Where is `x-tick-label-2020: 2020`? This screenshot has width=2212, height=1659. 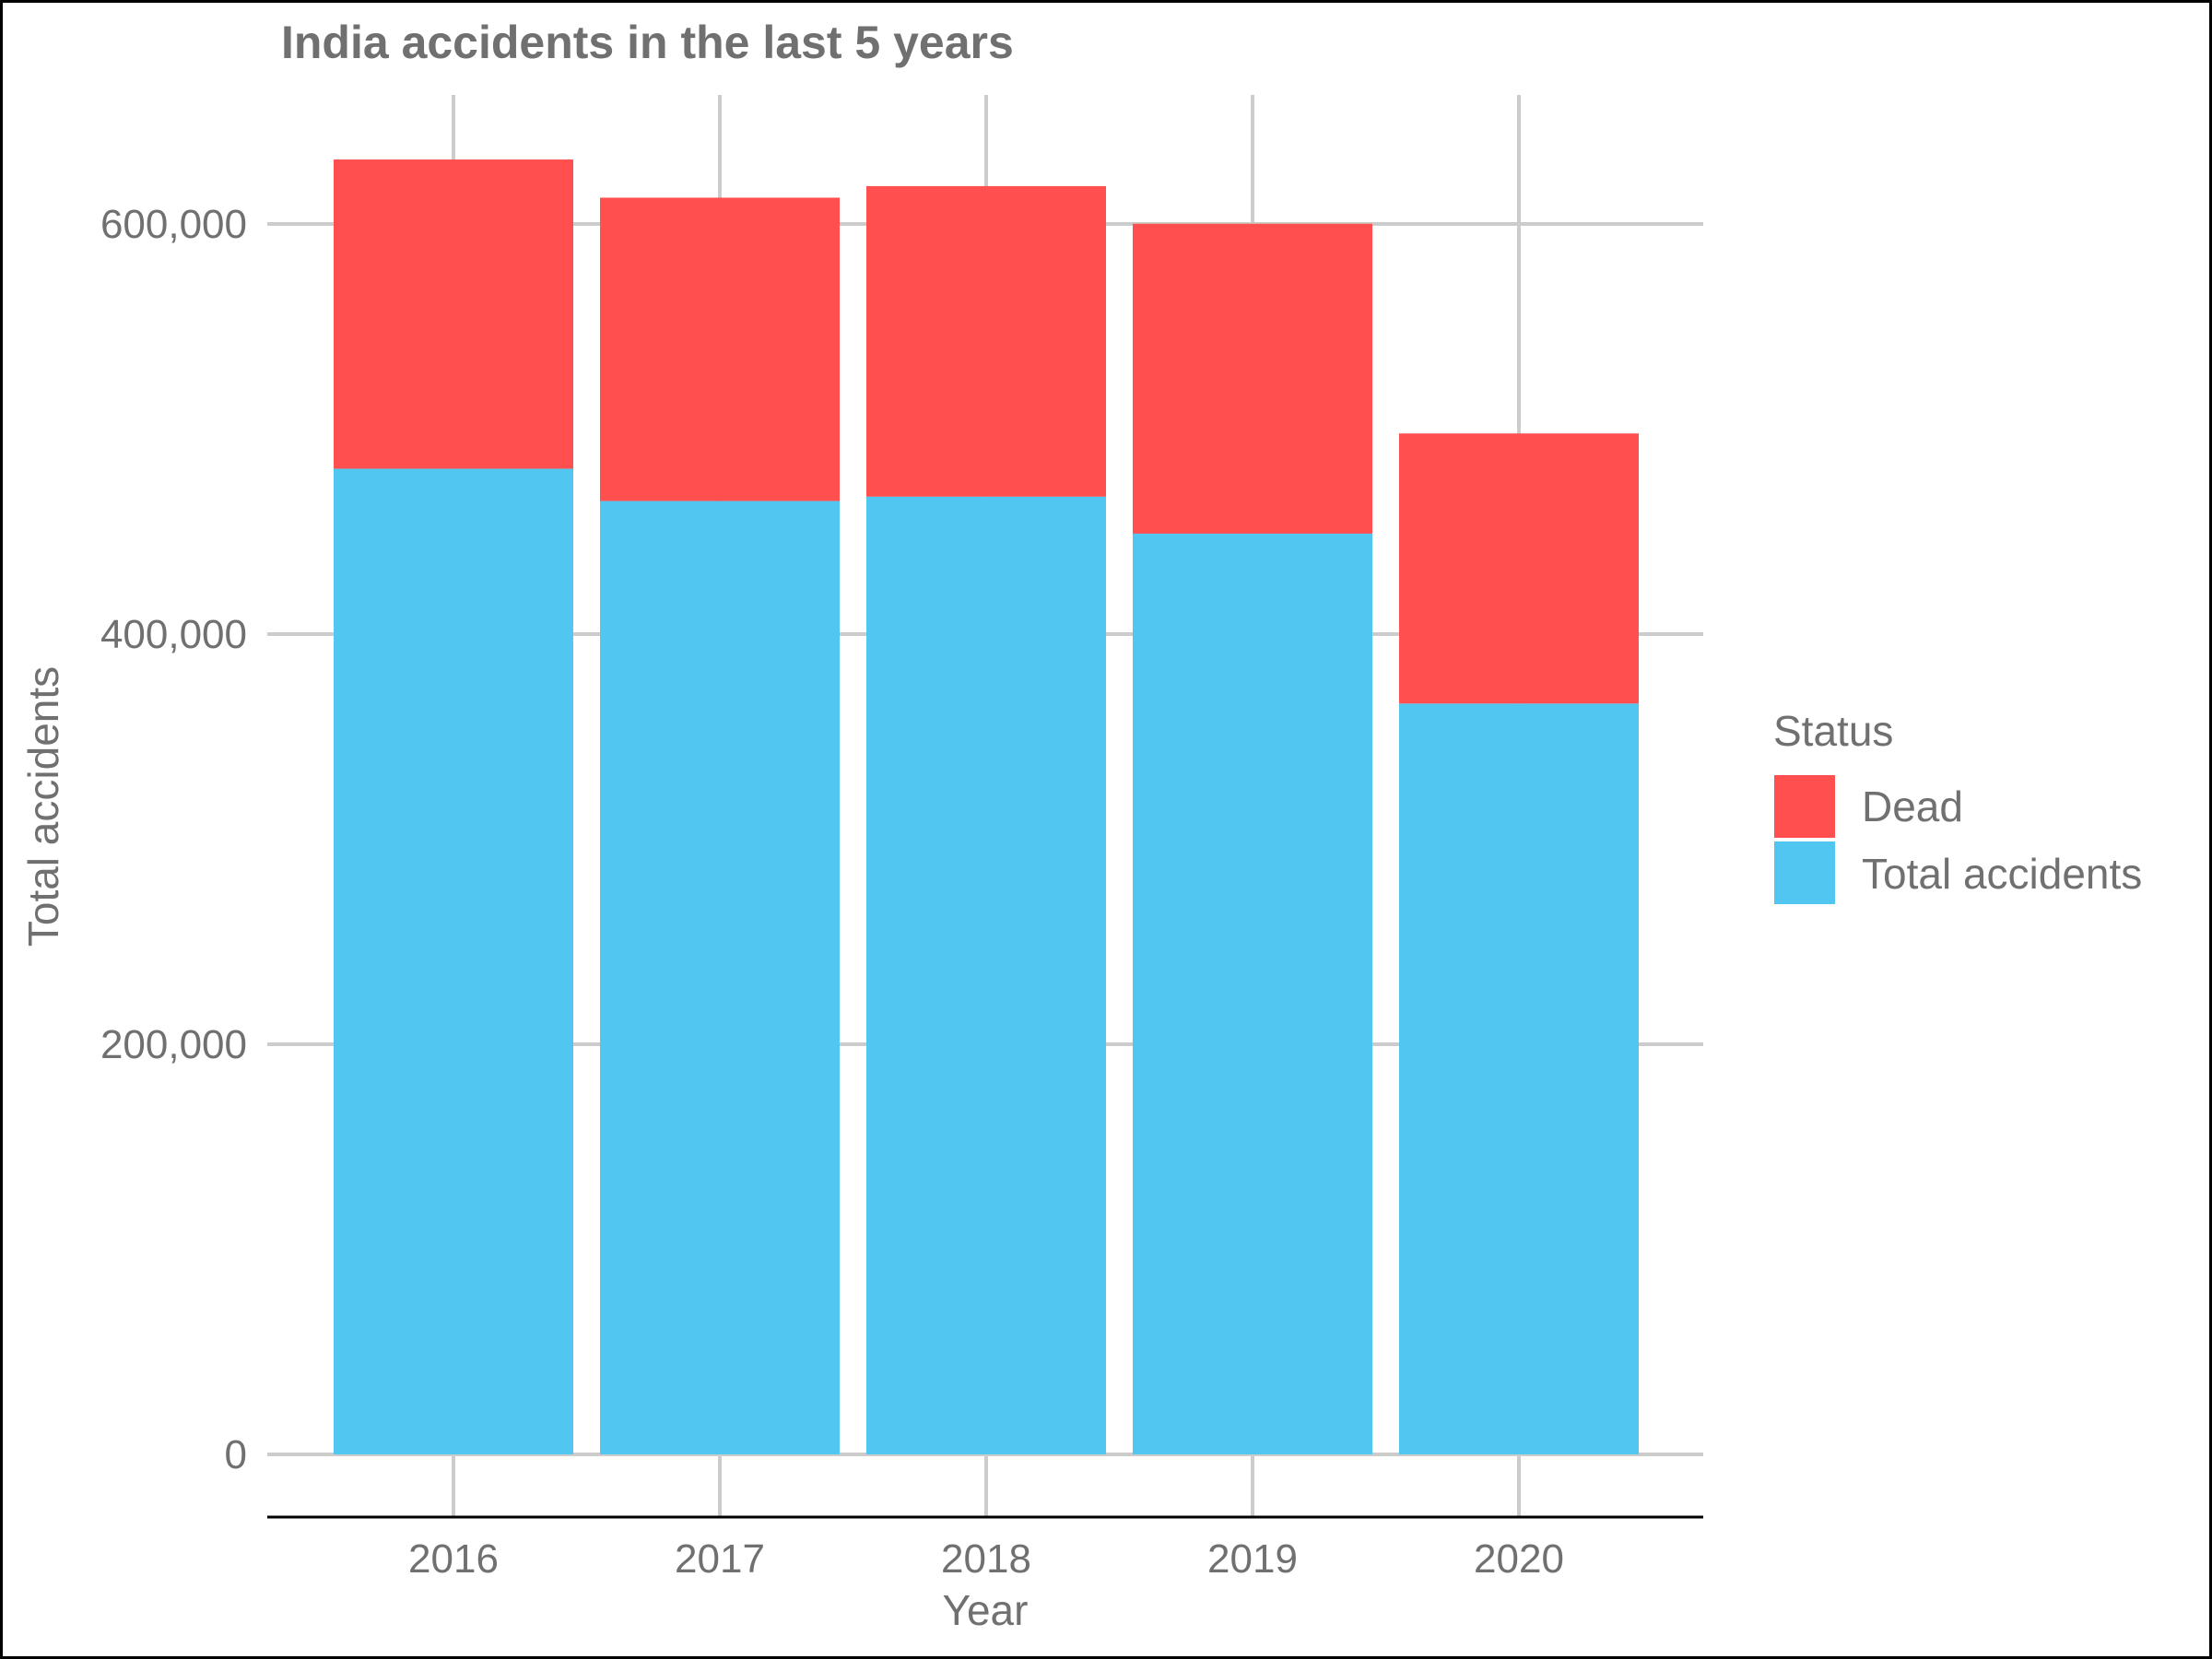
x-tick-label-2020: 2020 is located at coordinates (1519, 1559).